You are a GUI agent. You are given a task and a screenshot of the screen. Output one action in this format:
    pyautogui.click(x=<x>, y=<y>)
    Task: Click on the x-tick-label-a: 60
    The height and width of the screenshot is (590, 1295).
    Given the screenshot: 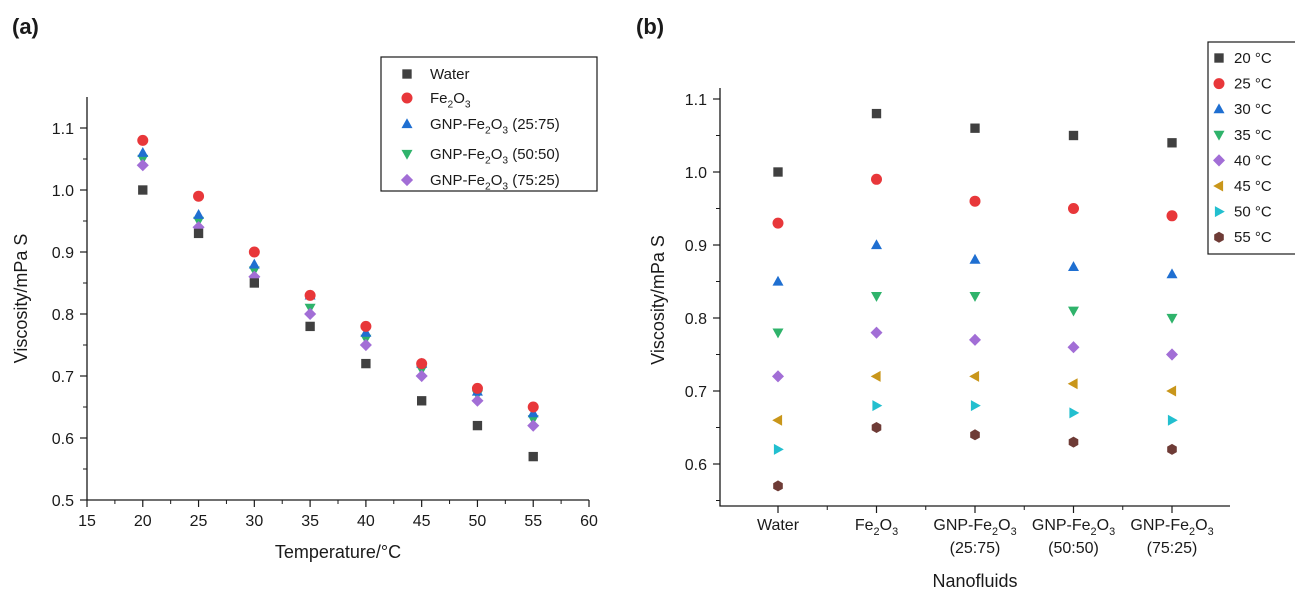 What is the action you would take?
    pyautogui.click(x=589, y=521)
    